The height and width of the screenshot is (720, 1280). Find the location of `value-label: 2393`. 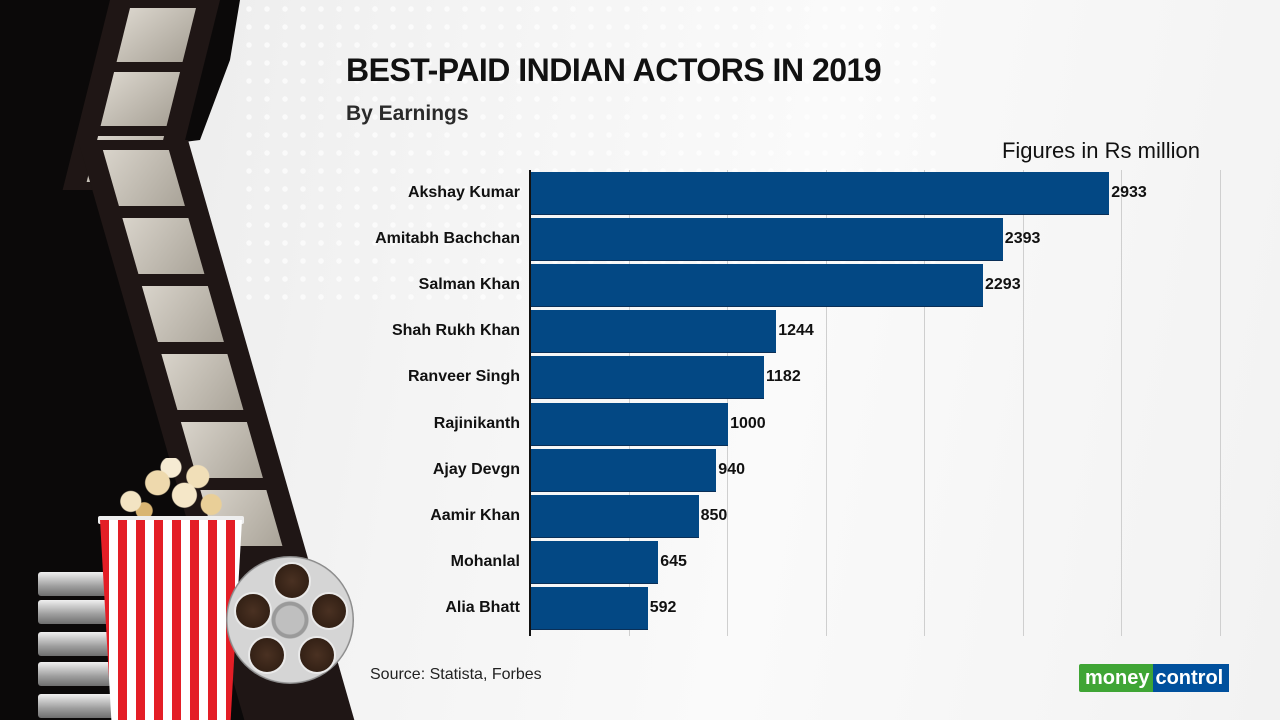

value-label: 2393 is located at coordinates (1022, 239).